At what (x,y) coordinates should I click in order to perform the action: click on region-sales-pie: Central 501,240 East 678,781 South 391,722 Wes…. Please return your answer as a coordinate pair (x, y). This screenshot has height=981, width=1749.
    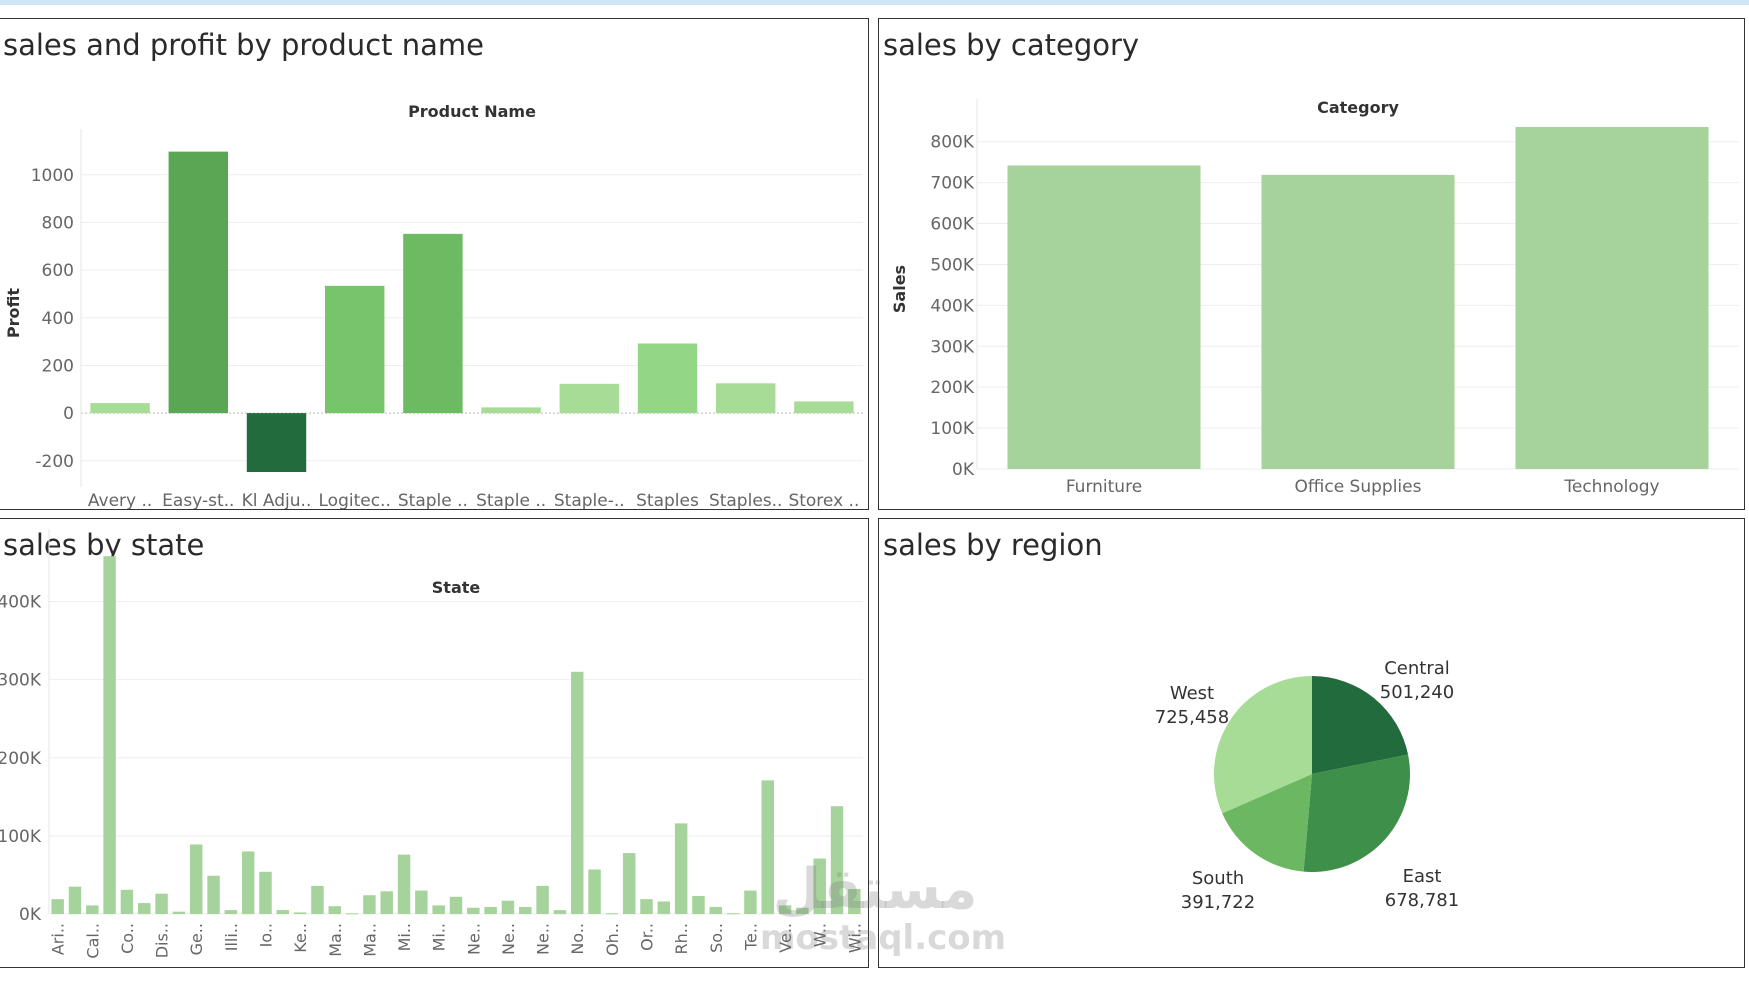
    Looking at the image, I should click on (1307, 785).